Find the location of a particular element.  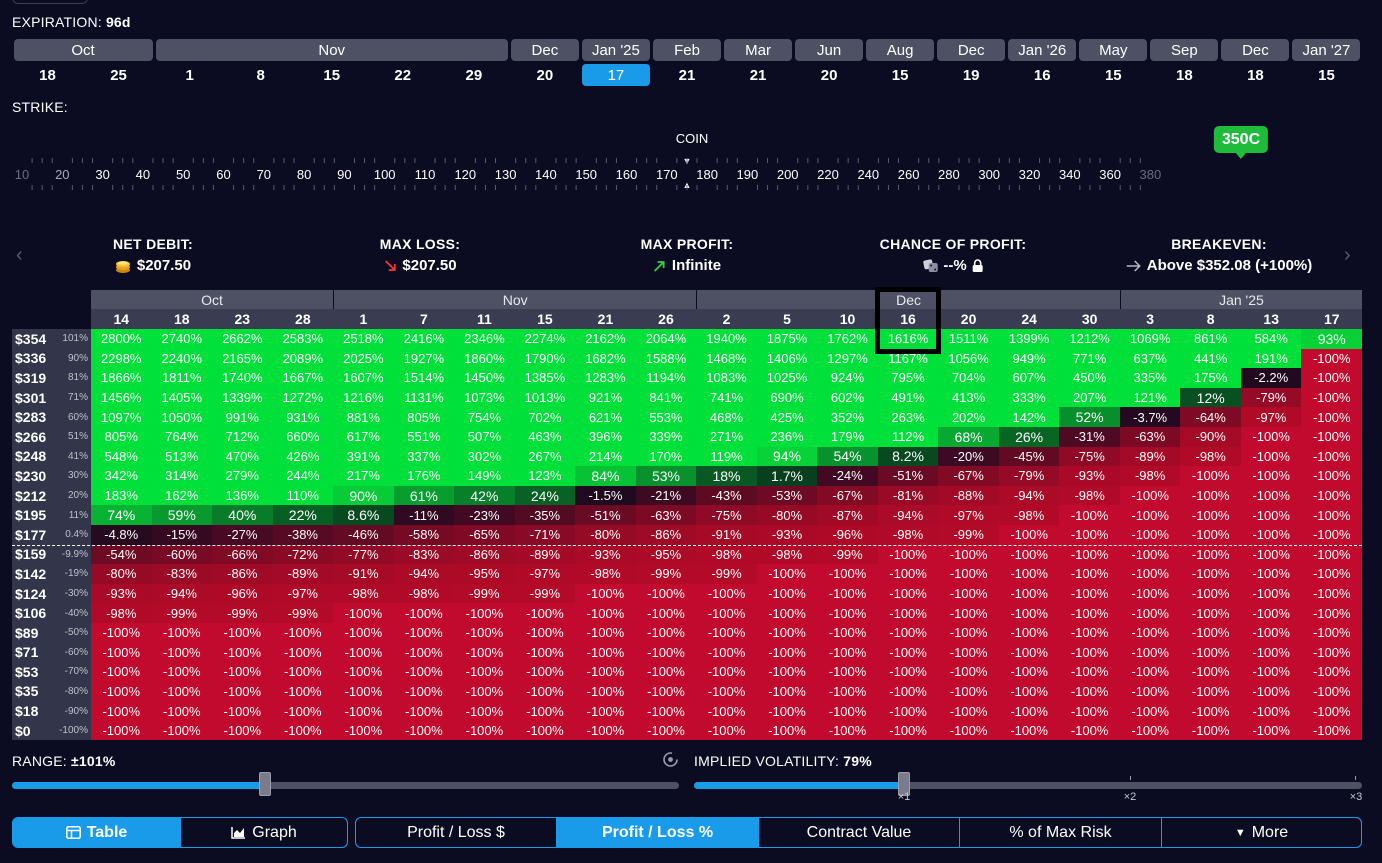

table-cell: 1025% is located at coordinates (787, 378).